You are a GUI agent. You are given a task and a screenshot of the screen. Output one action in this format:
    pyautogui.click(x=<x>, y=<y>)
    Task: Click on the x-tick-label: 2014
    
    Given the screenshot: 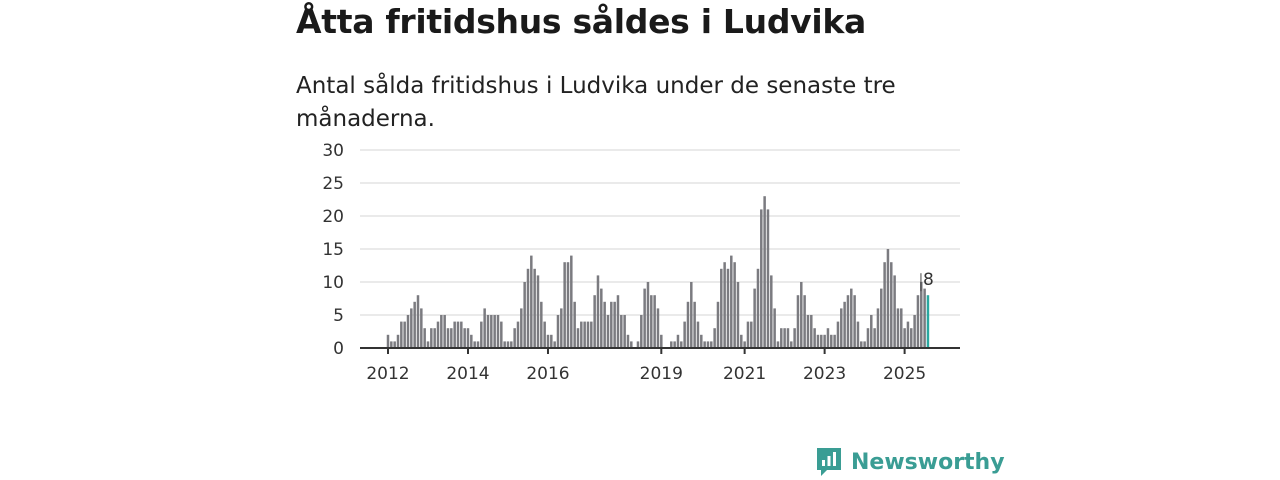 What is the action you would take?
    pyautogui.click(x=467, y=374)
    